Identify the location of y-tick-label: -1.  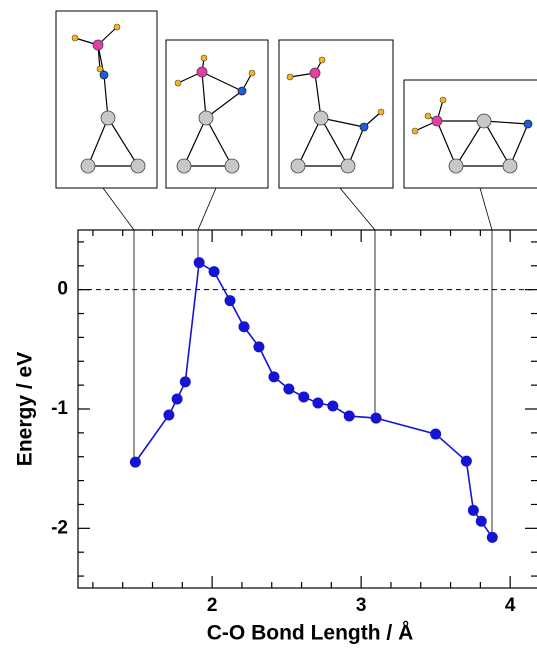
(59, 408).